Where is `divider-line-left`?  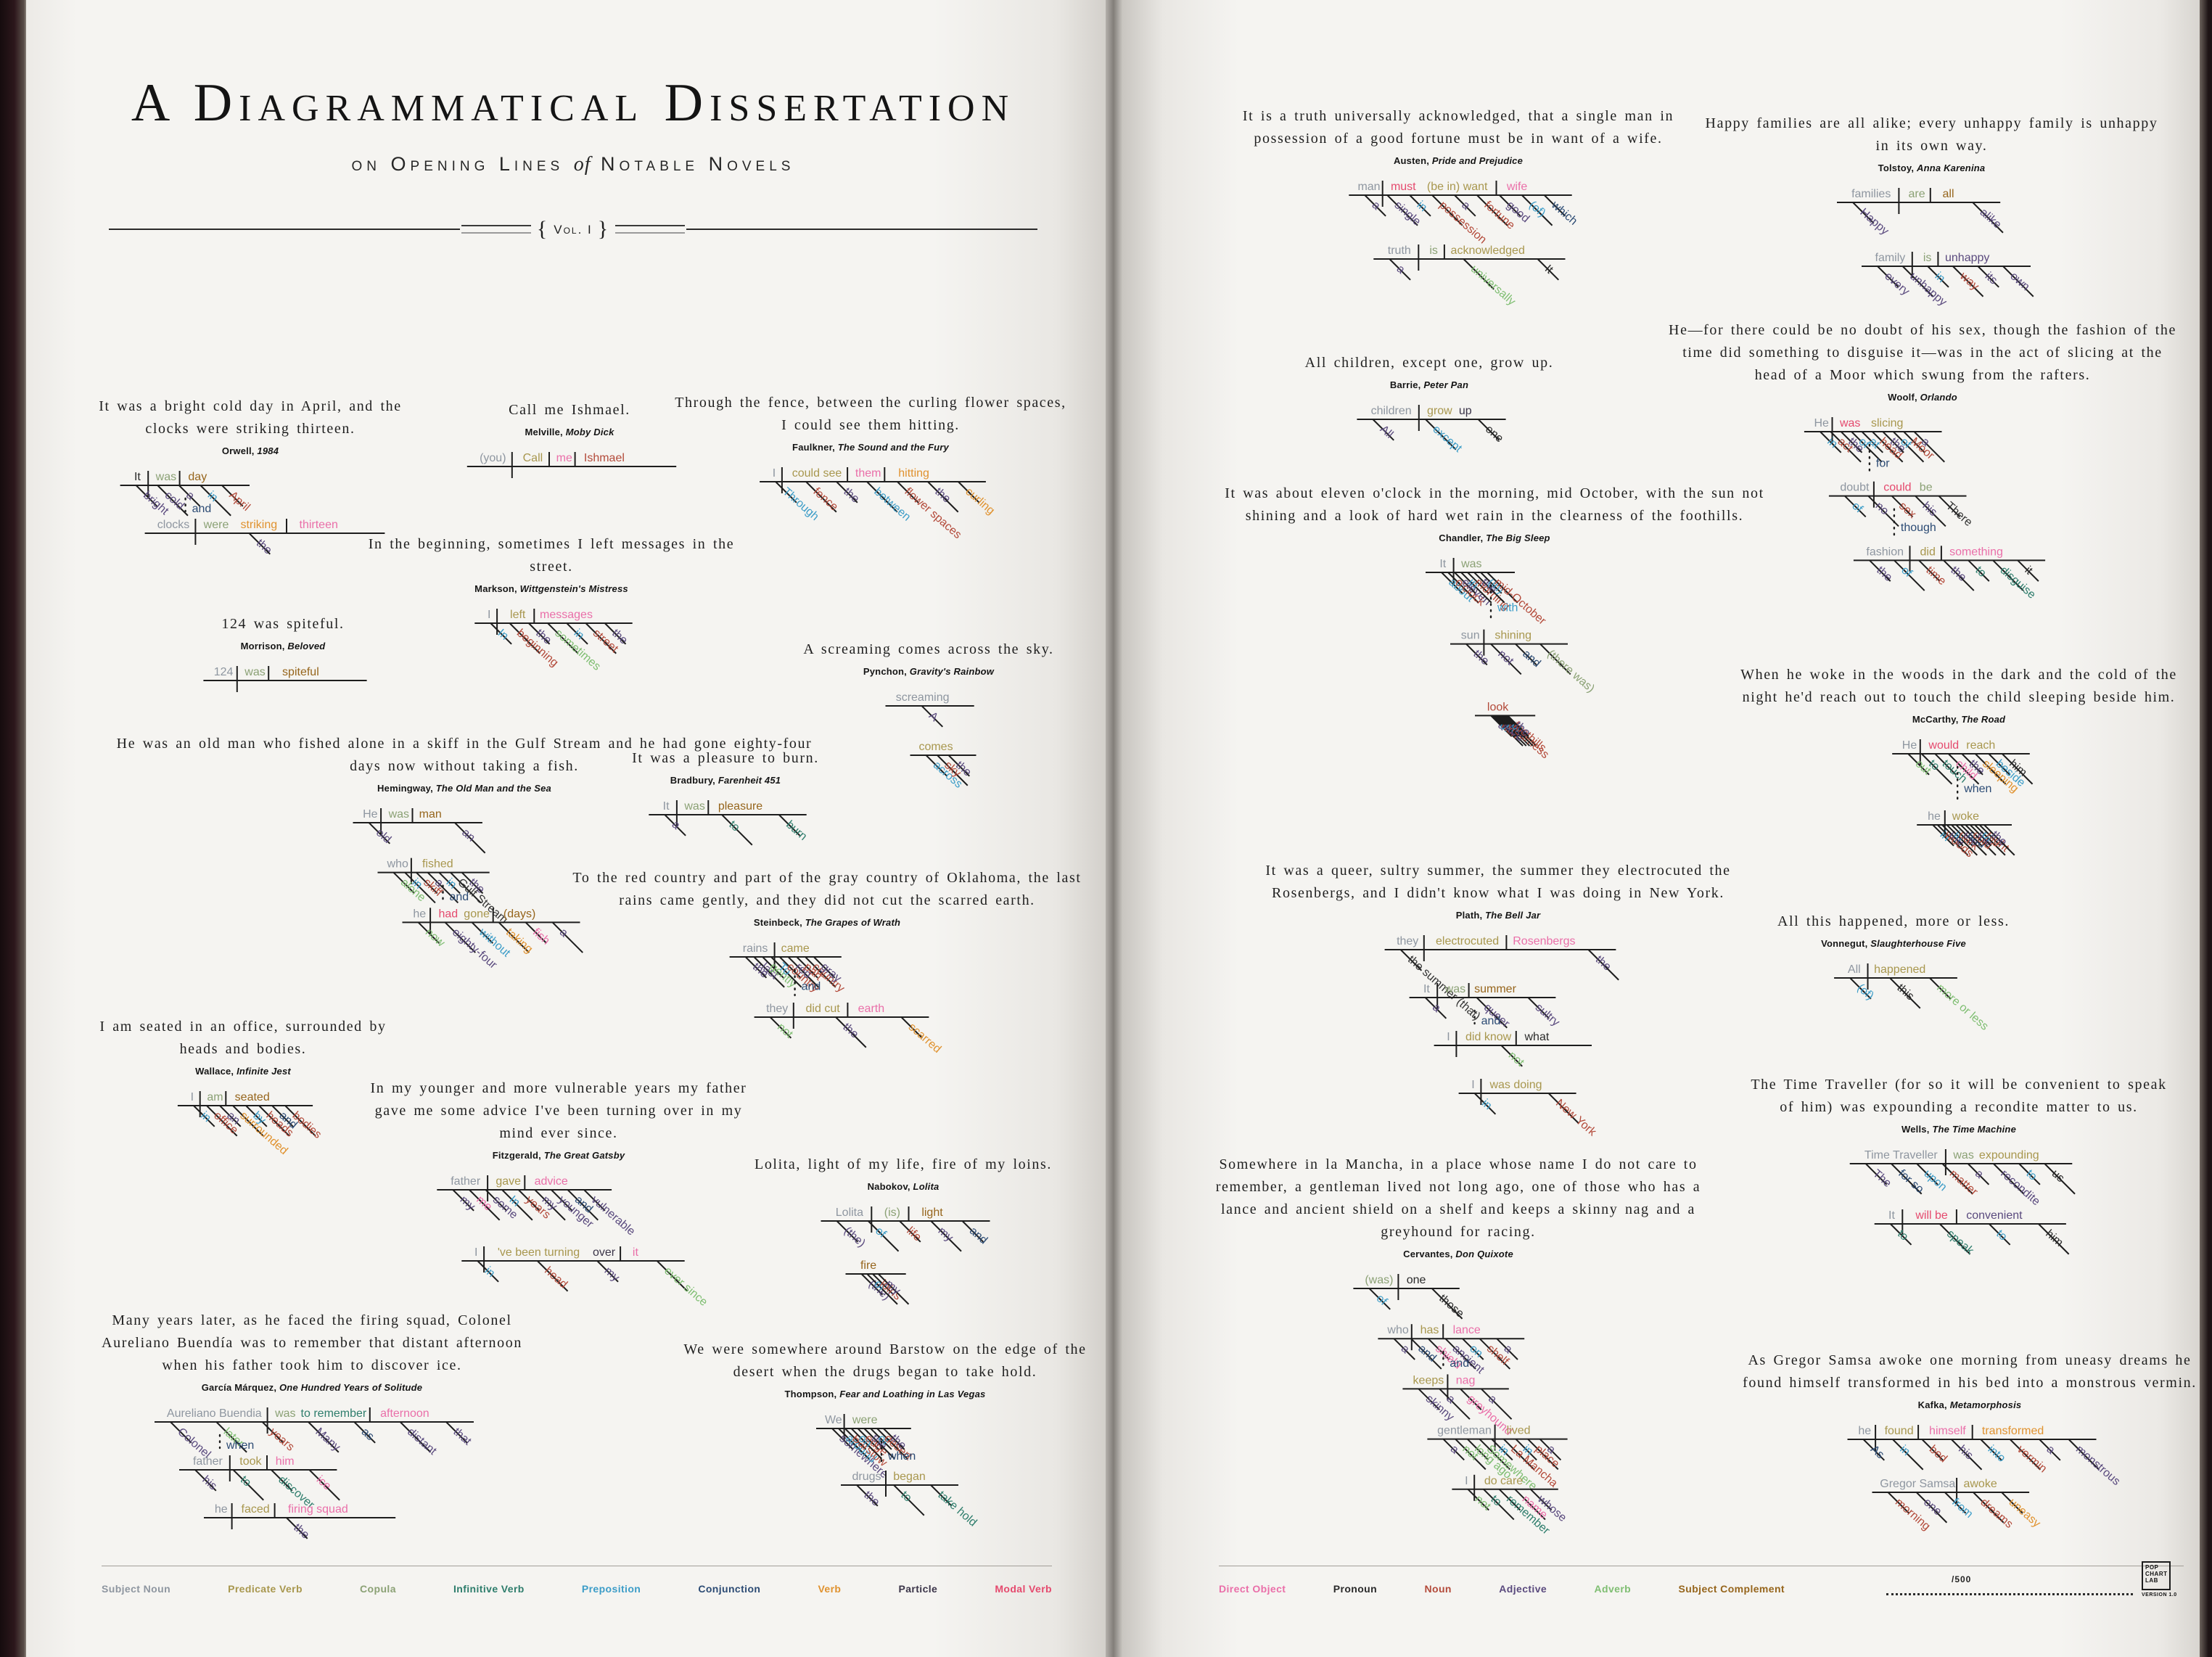 divider-line-left is located at coordinates (284, 229).